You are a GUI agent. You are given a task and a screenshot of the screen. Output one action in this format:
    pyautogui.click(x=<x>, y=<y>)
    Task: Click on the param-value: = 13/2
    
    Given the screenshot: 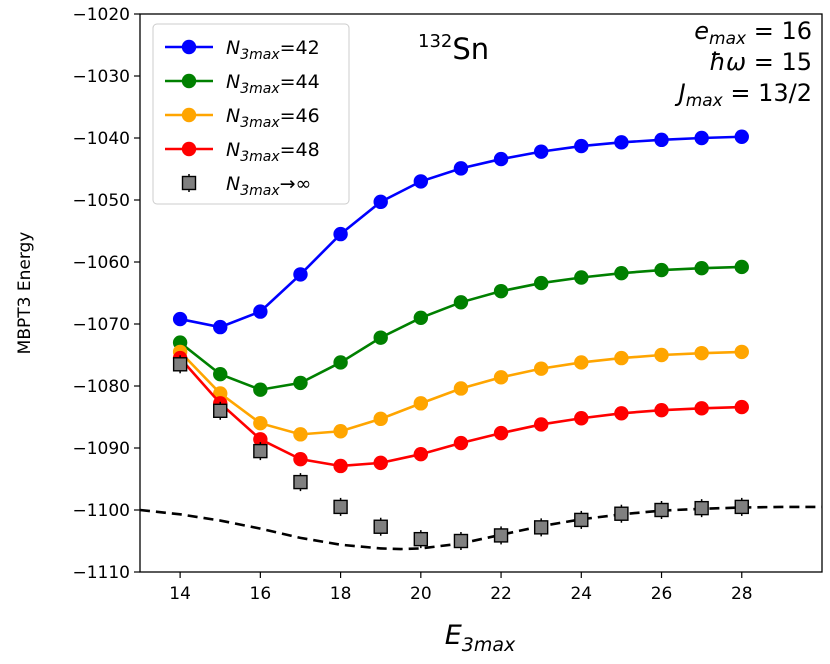 What is the action you would take?
    pyautogui.click(x=767, y=93)
    